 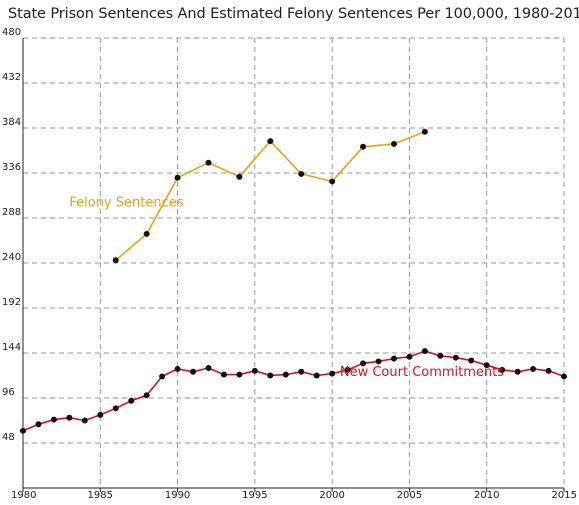 What do you see at coordinates (486, 495) in the screenshot?
I see `x-tick-label: 2010` at bounding box center [486, 495].